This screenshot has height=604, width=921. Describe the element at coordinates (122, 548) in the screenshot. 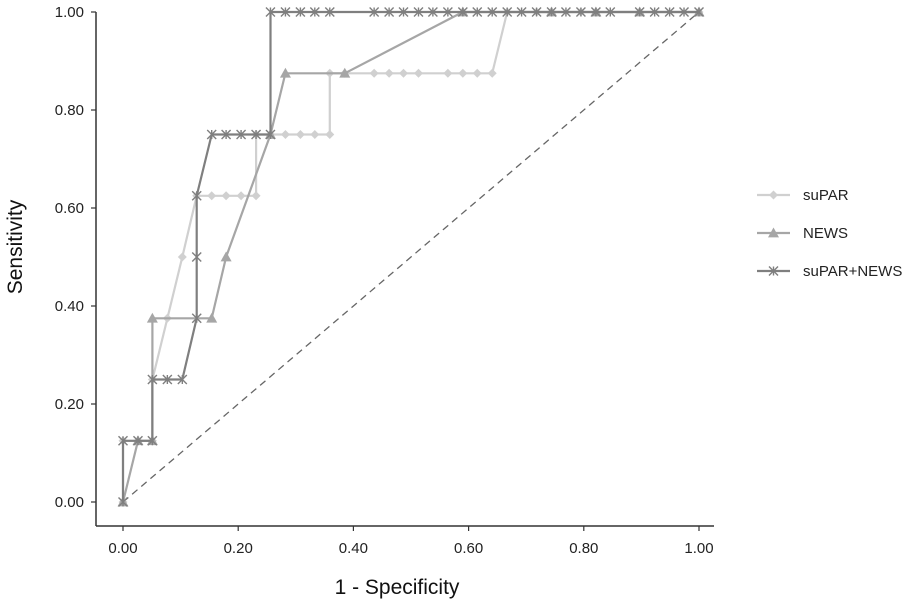

I see `x-tick-label: 0.00` at that location.